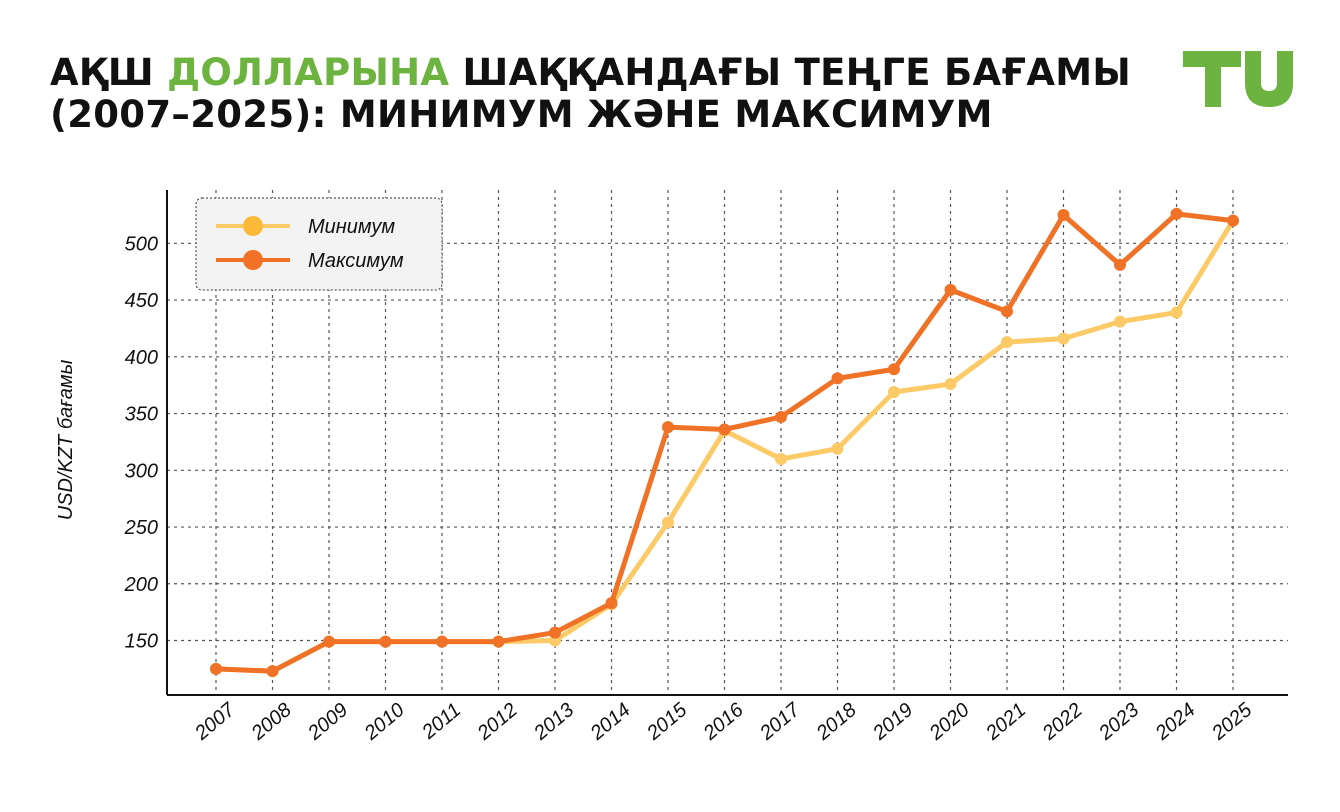 This screenshot has height=812, width=1340. I want to click on title-part2: ШАҚҚАНДАҒЫ ТЕҢГЕ БАҒАМЫ, so click(790, 72).